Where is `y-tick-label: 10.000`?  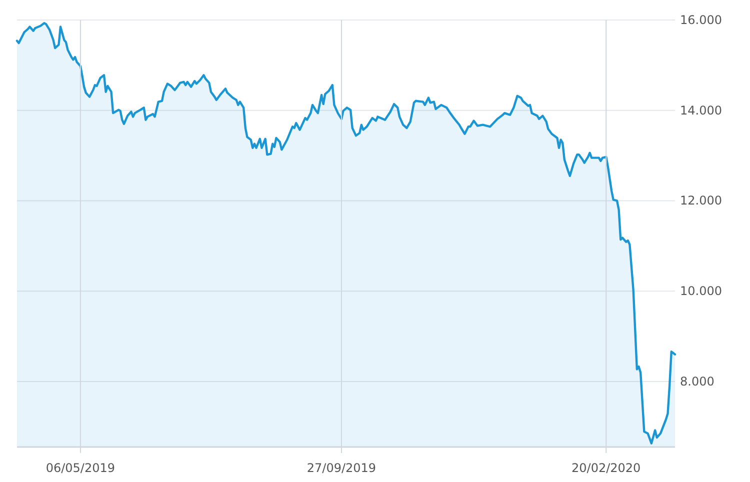 y-tick-label: 10.000 is located at coordinates (701, 291).